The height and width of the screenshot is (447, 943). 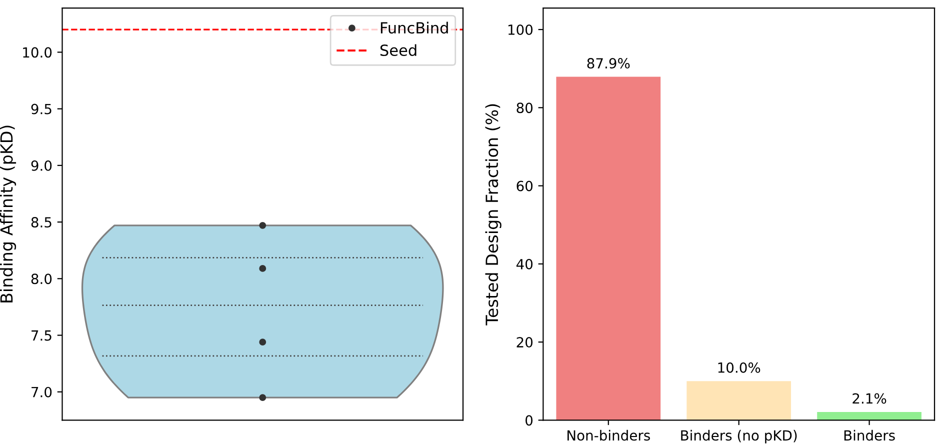 What do you see at coordinates (41, 222) in the screenshot?
I see `y-tick-label: 8.5` at bounding box center [41, 222].